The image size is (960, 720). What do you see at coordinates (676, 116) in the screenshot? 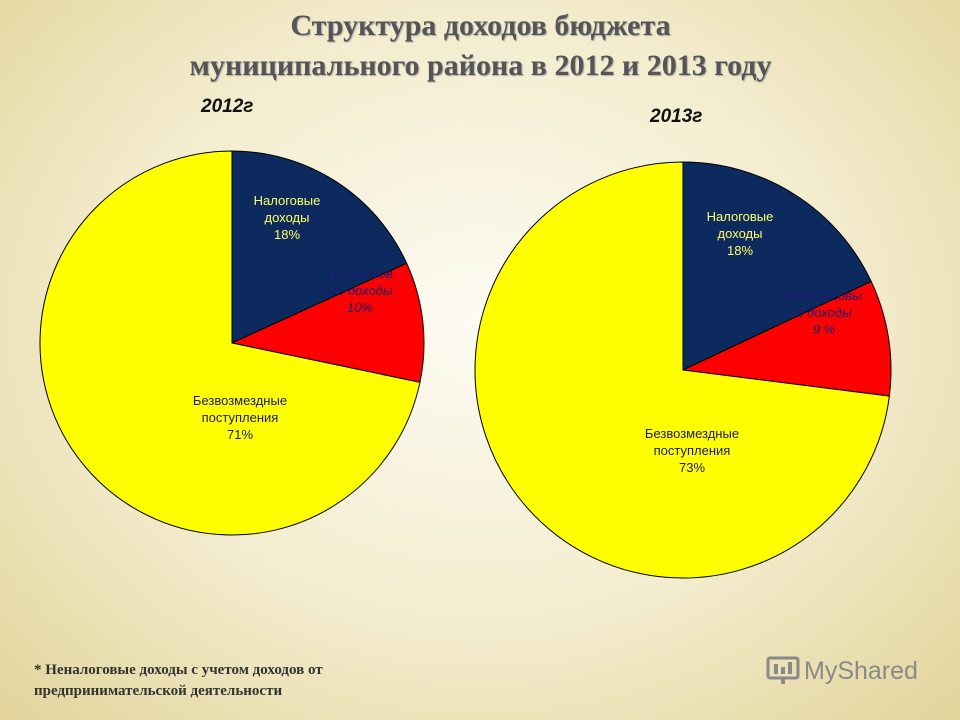
I see `chart-title-2013: 2013г` at bounding box center [676, 116].